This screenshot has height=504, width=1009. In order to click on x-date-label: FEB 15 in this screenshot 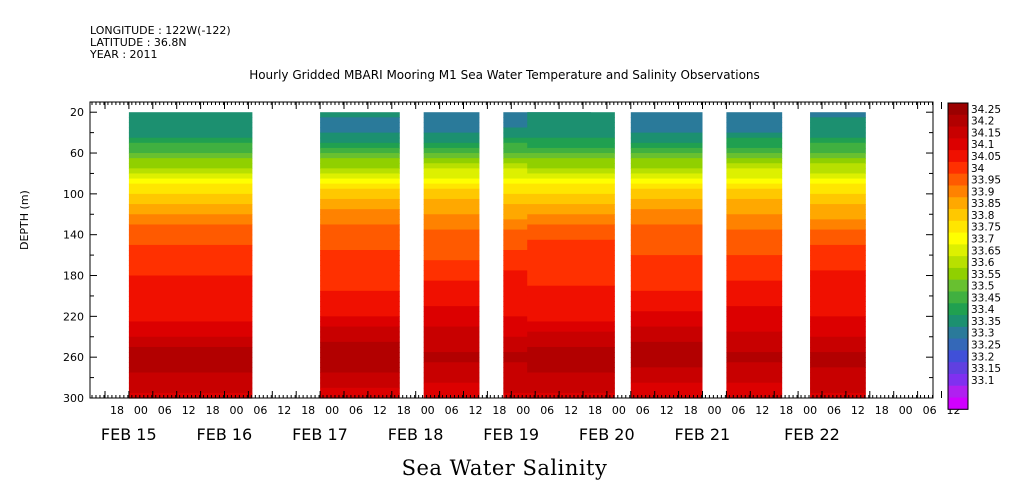, I will do `click(129, 434)`.